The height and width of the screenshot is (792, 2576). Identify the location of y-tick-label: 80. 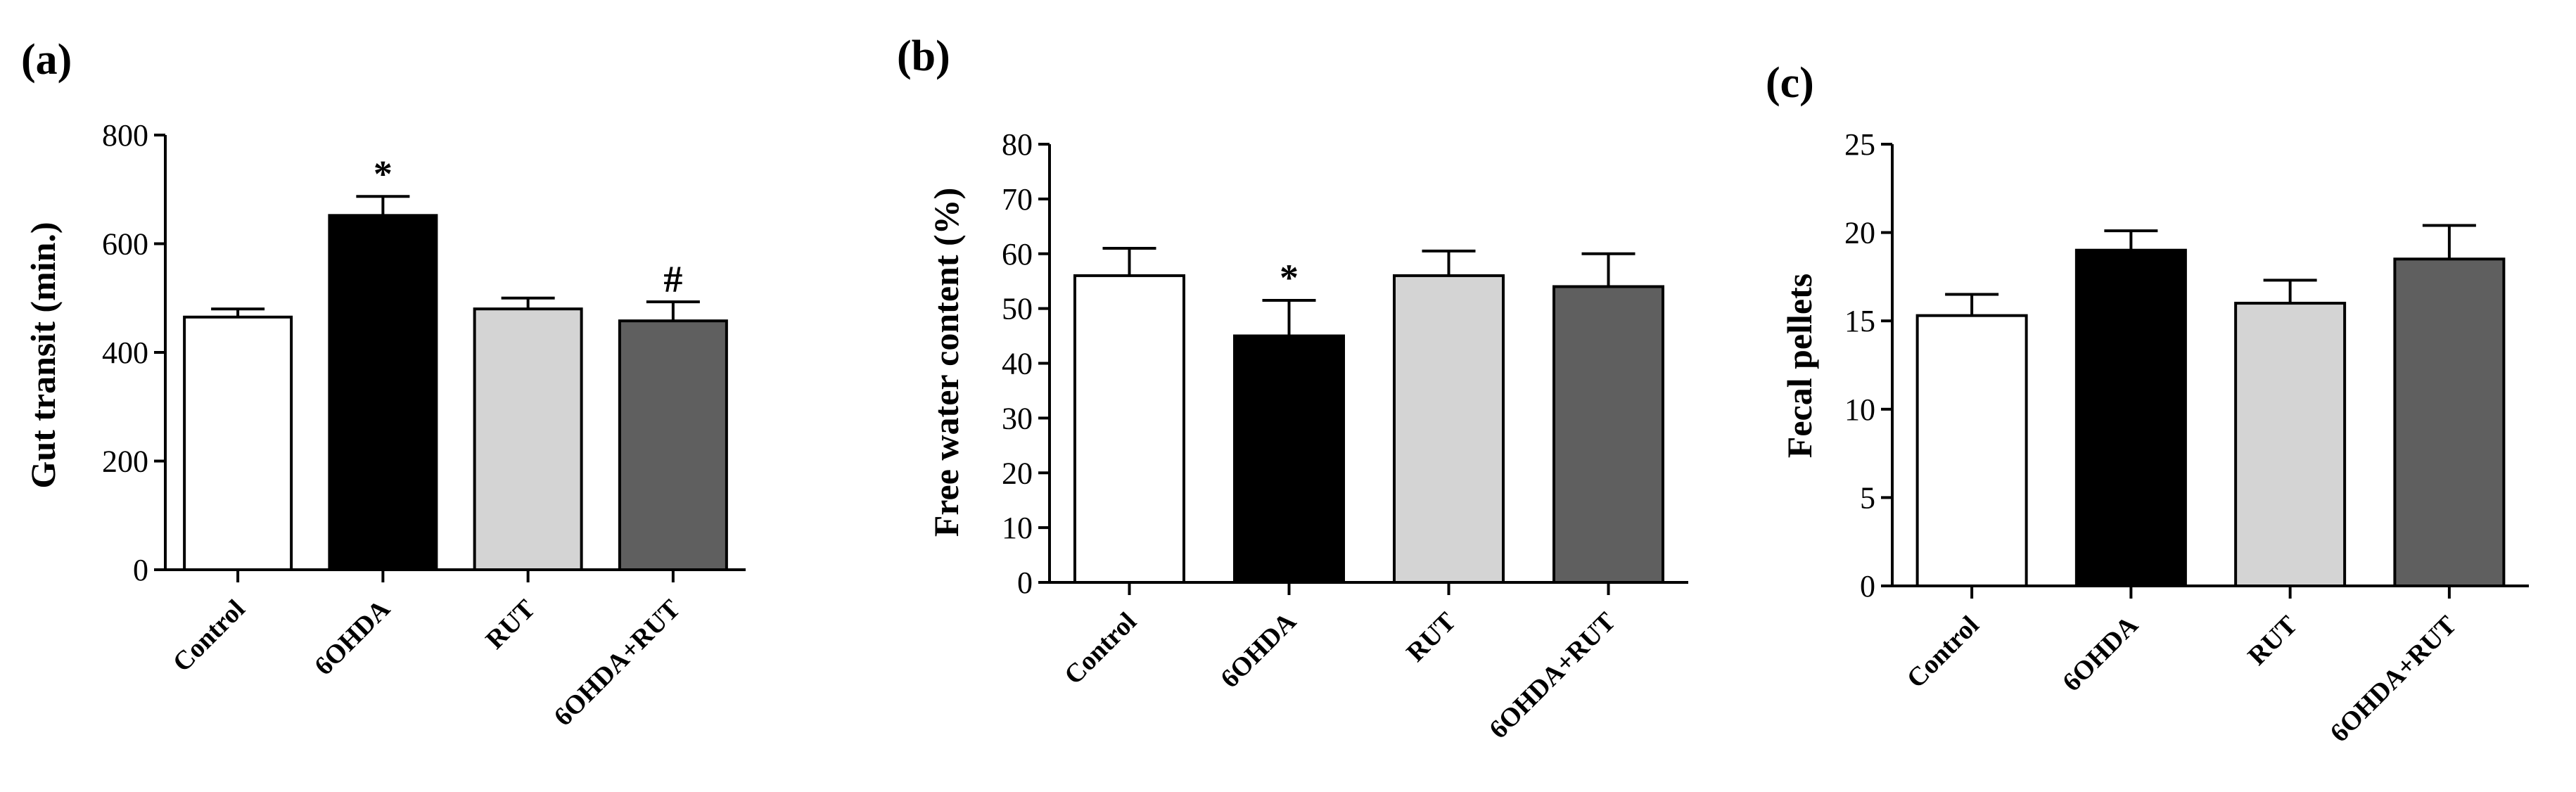
(1017, 145).